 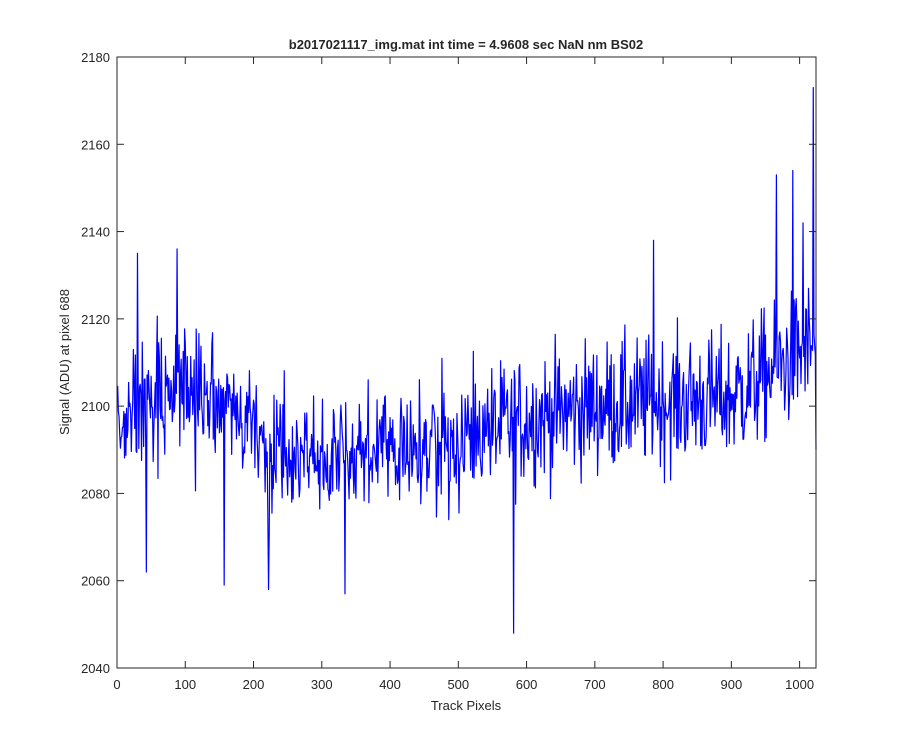 I want to click on y-tick-label: 2080, so click(x=95, y=493).